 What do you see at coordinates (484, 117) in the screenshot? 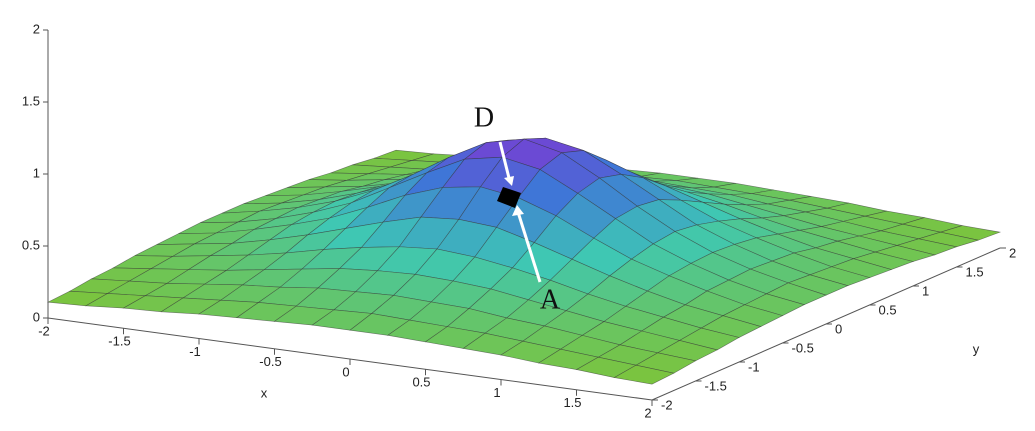
I see `annotation: D` at bounding box center [484, 117].